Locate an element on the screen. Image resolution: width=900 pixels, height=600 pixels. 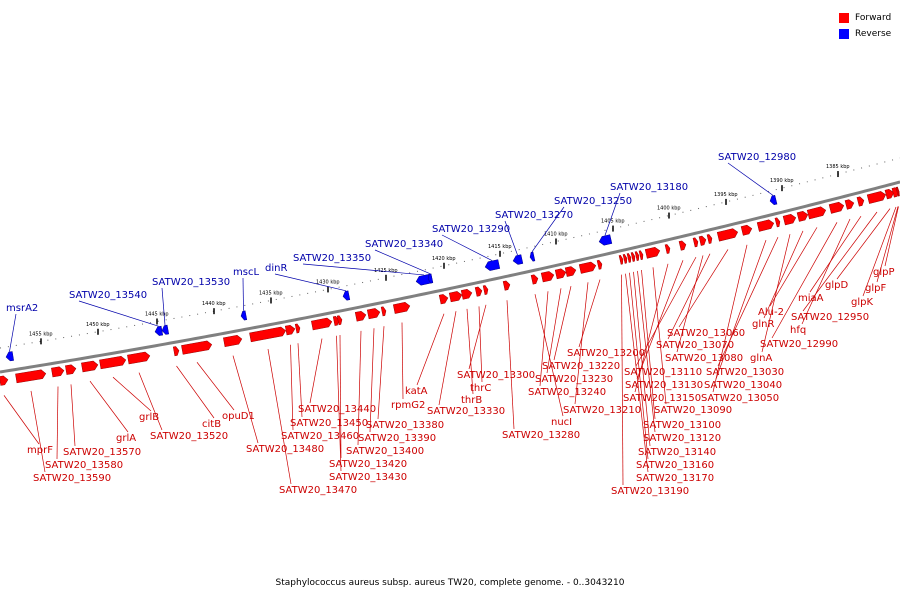
forward-gene-label: SATW20_13380 is located at coordinates (405, 425).